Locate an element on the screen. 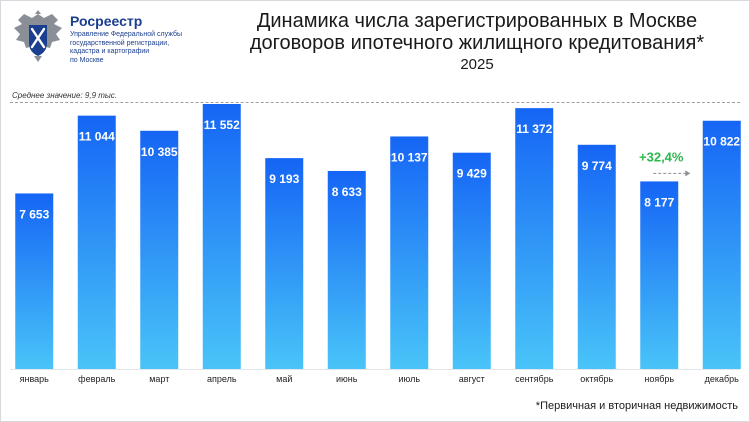 Image resolution: width=750 pixels, height=422 pixels. bar-декабрь is located at coordinates (721, 244).